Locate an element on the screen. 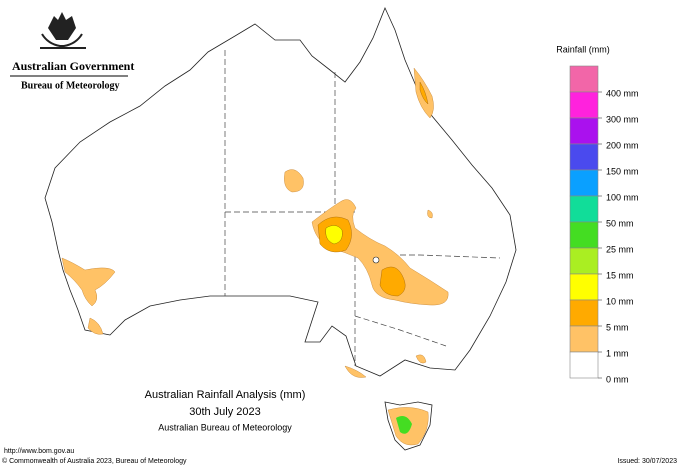 The image size is (680, 467). rain-10mm is located at coordinates (334, 235).